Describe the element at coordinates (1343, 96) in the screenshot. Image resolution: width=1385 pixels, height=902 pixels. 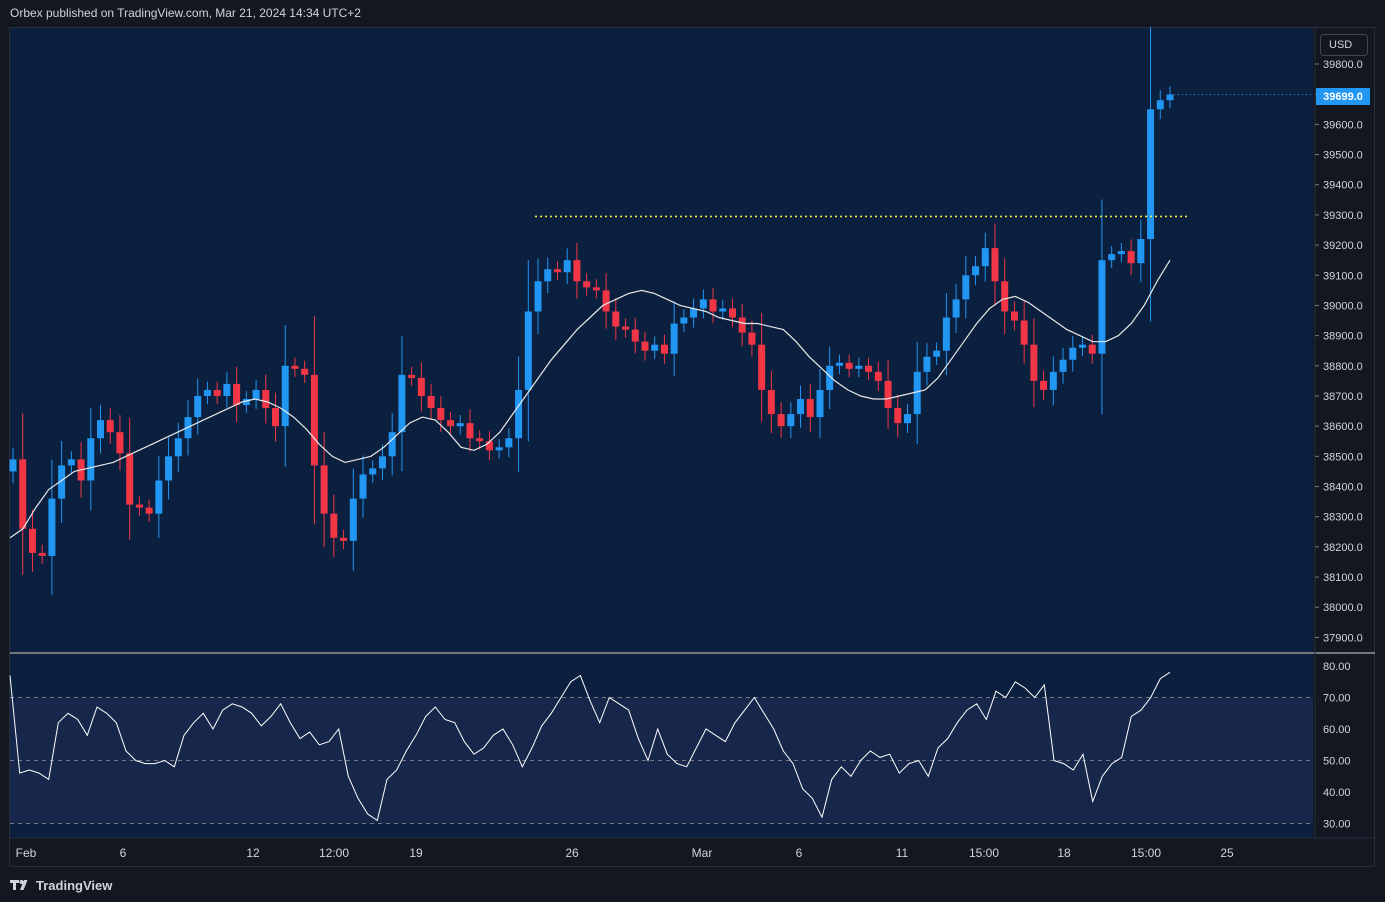
I see `last-price-badge: 39699.0` at that location.